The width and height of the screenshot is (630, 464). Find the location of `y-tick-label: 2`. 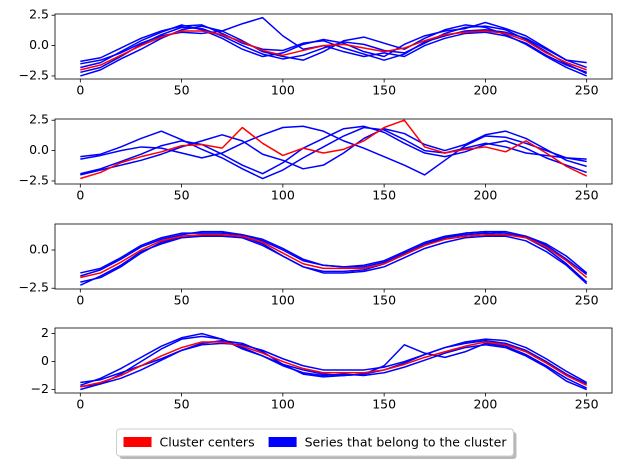

y-tick-label: 2 is located at coordinates (45, 332).